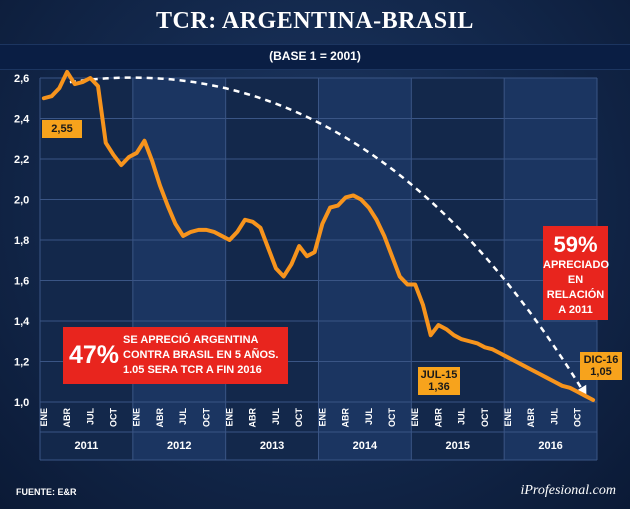 The height and width of the screenshot is (509, 630). I want to click on chart-subtitle: (BASE 1 = 2001), so click(315, 56).